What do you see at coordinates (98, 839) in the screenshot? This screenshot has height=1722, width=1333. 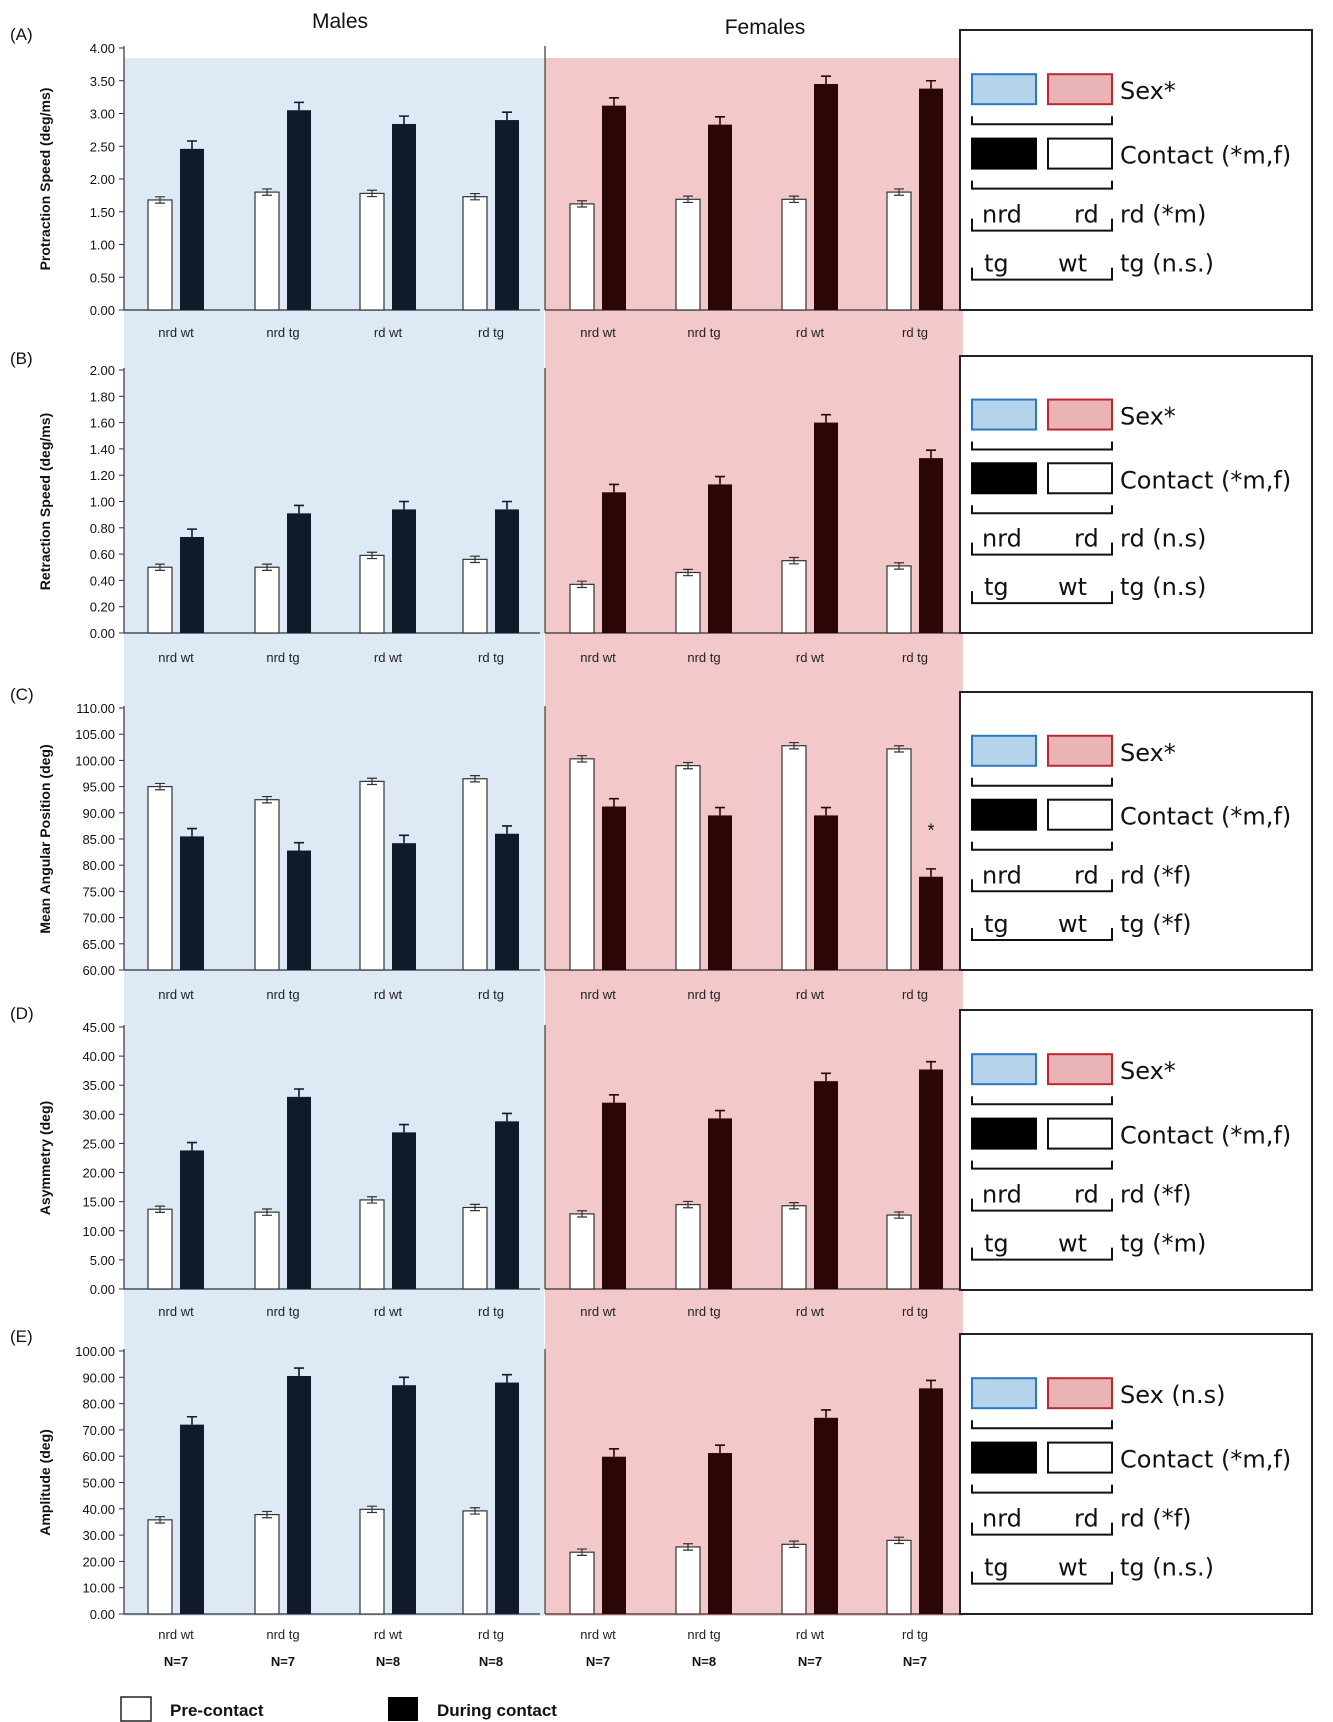 I see `y-tick-label: 85.00` at bounding box center [98, 839].